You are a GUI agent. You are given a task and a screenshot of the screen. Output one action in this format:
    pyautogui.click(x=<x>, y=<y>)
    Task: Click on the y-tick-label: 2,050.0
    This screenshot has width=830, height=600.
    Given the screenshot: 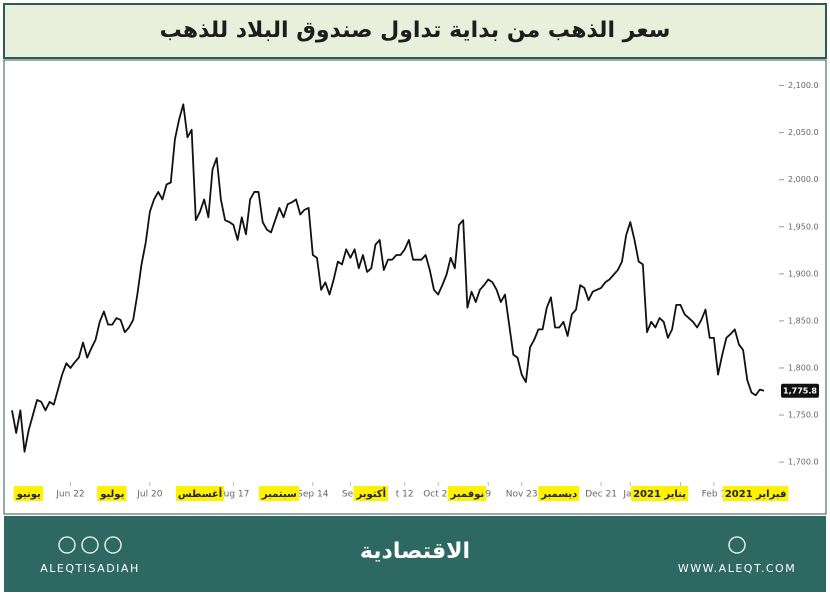 What is the action you would take?
    pyautogui.click(x=803, y=132)
    